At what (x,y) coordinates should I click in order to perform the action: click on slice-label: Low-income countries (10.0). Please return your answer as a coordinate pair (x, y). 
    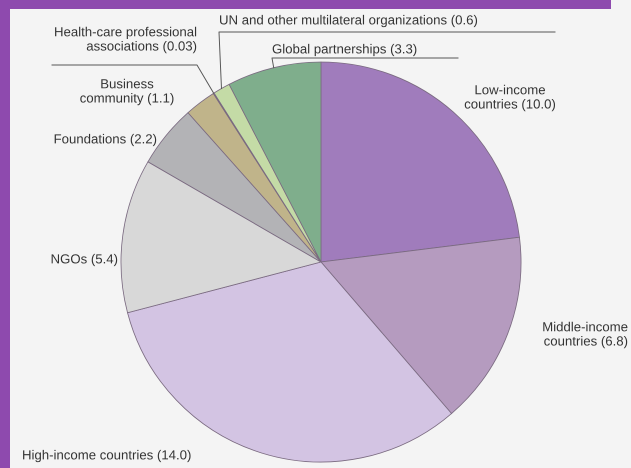
    Looking at the image, I should click on (510, 98).